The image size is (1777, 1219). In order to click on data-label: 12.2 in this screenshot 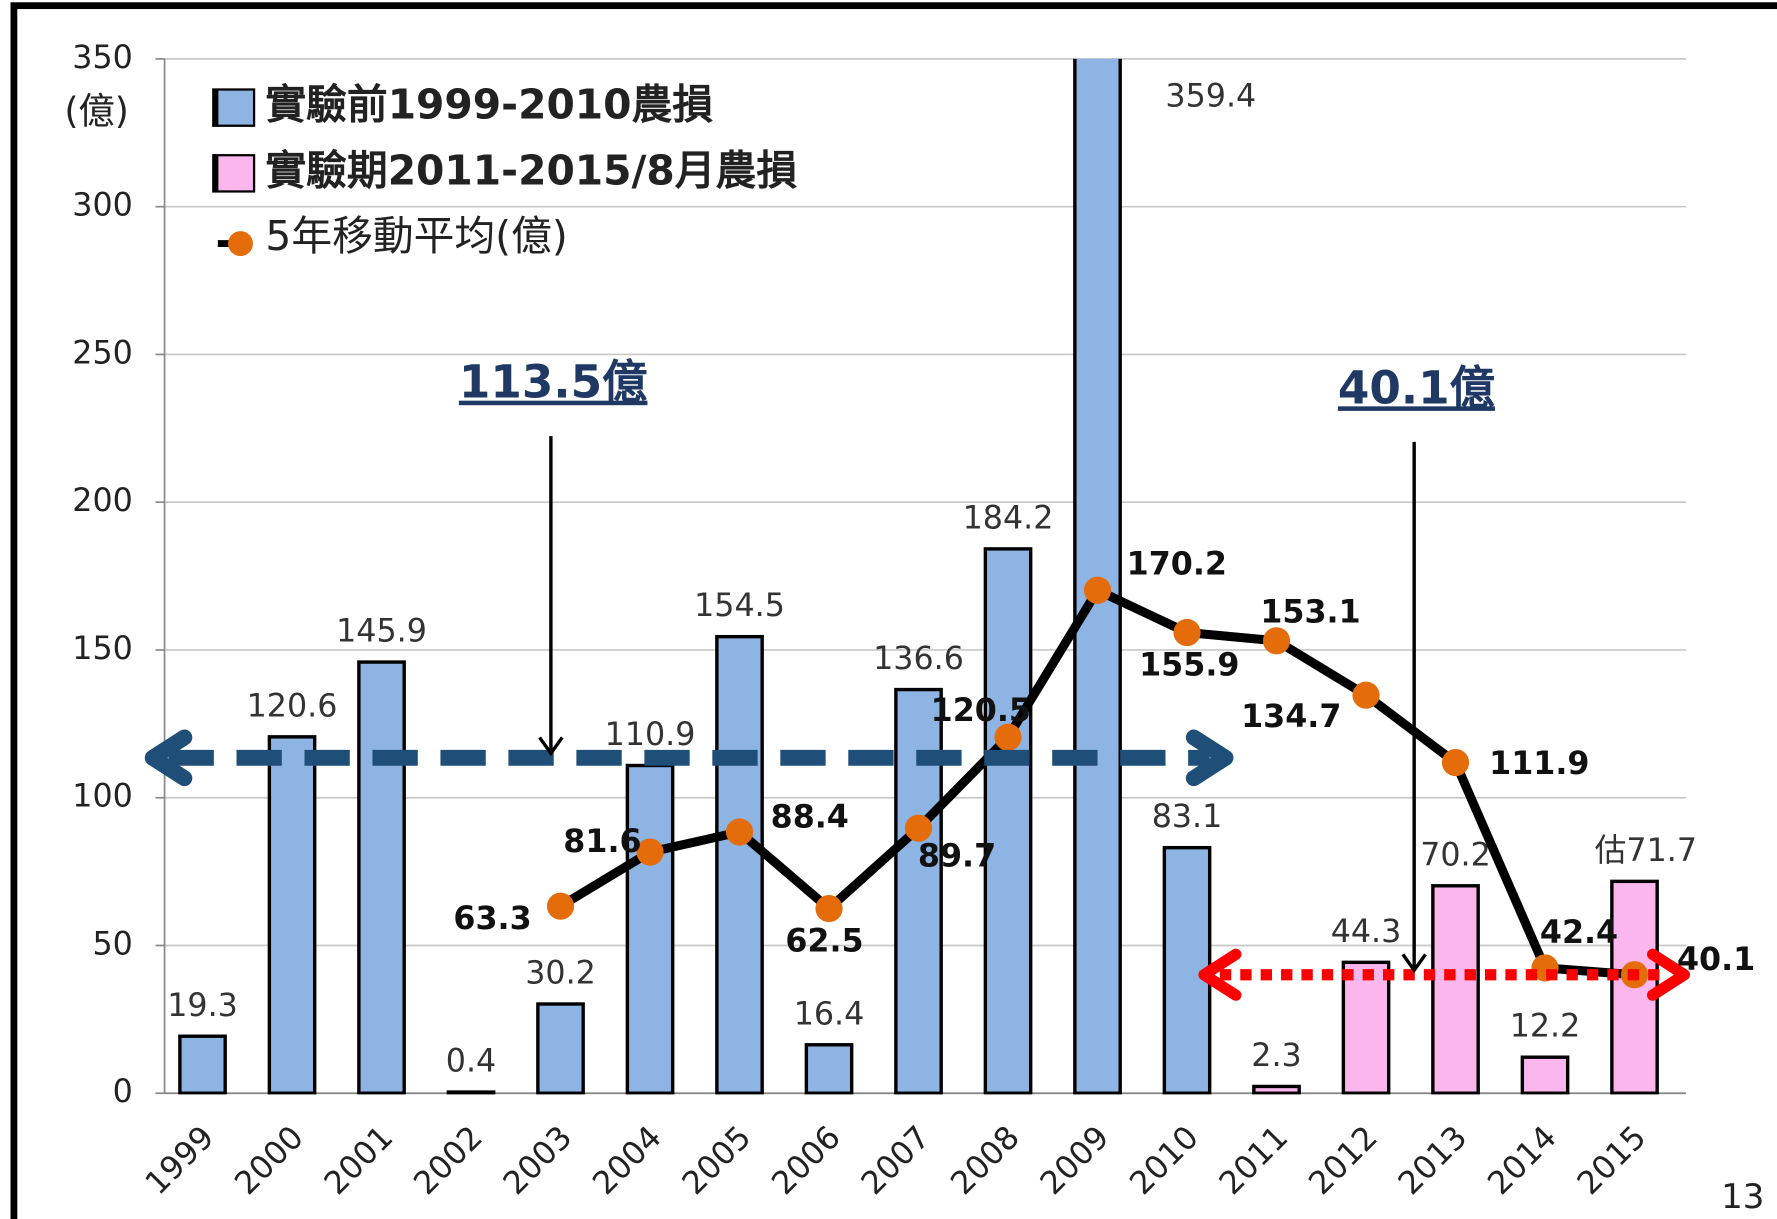, I will do `click(1545, 1027)`.